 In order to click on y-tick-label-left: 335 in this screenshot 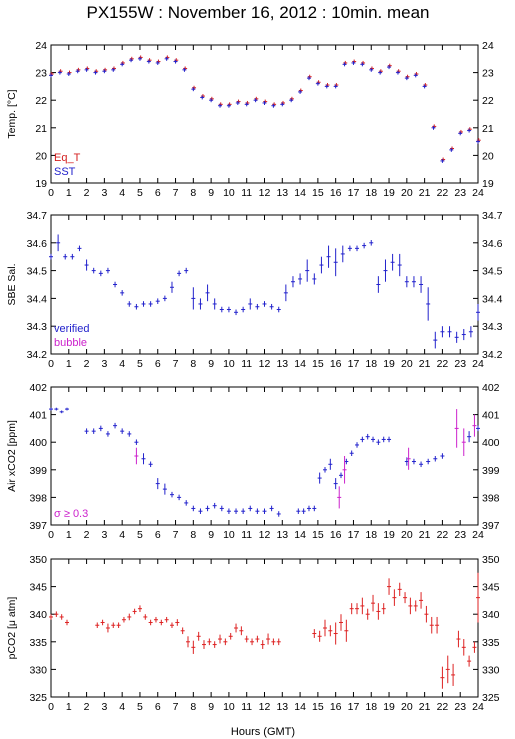, I will do `click(38, 643)`.